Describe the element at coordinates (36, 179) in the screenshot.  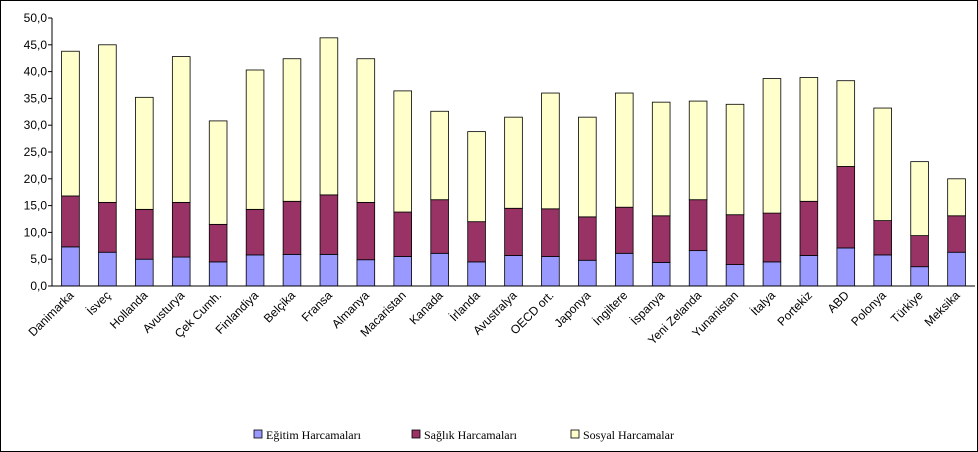
I see `y-tick-label: 20,0` at that location.